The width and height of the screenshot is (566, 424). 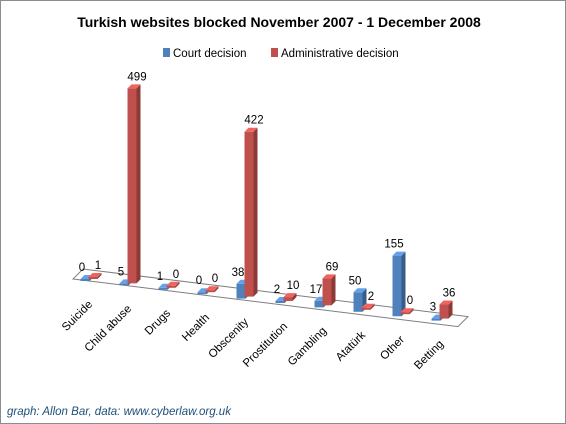 I want to click on category-label-obscenity: Obscenity, so click(x=228, y=338).